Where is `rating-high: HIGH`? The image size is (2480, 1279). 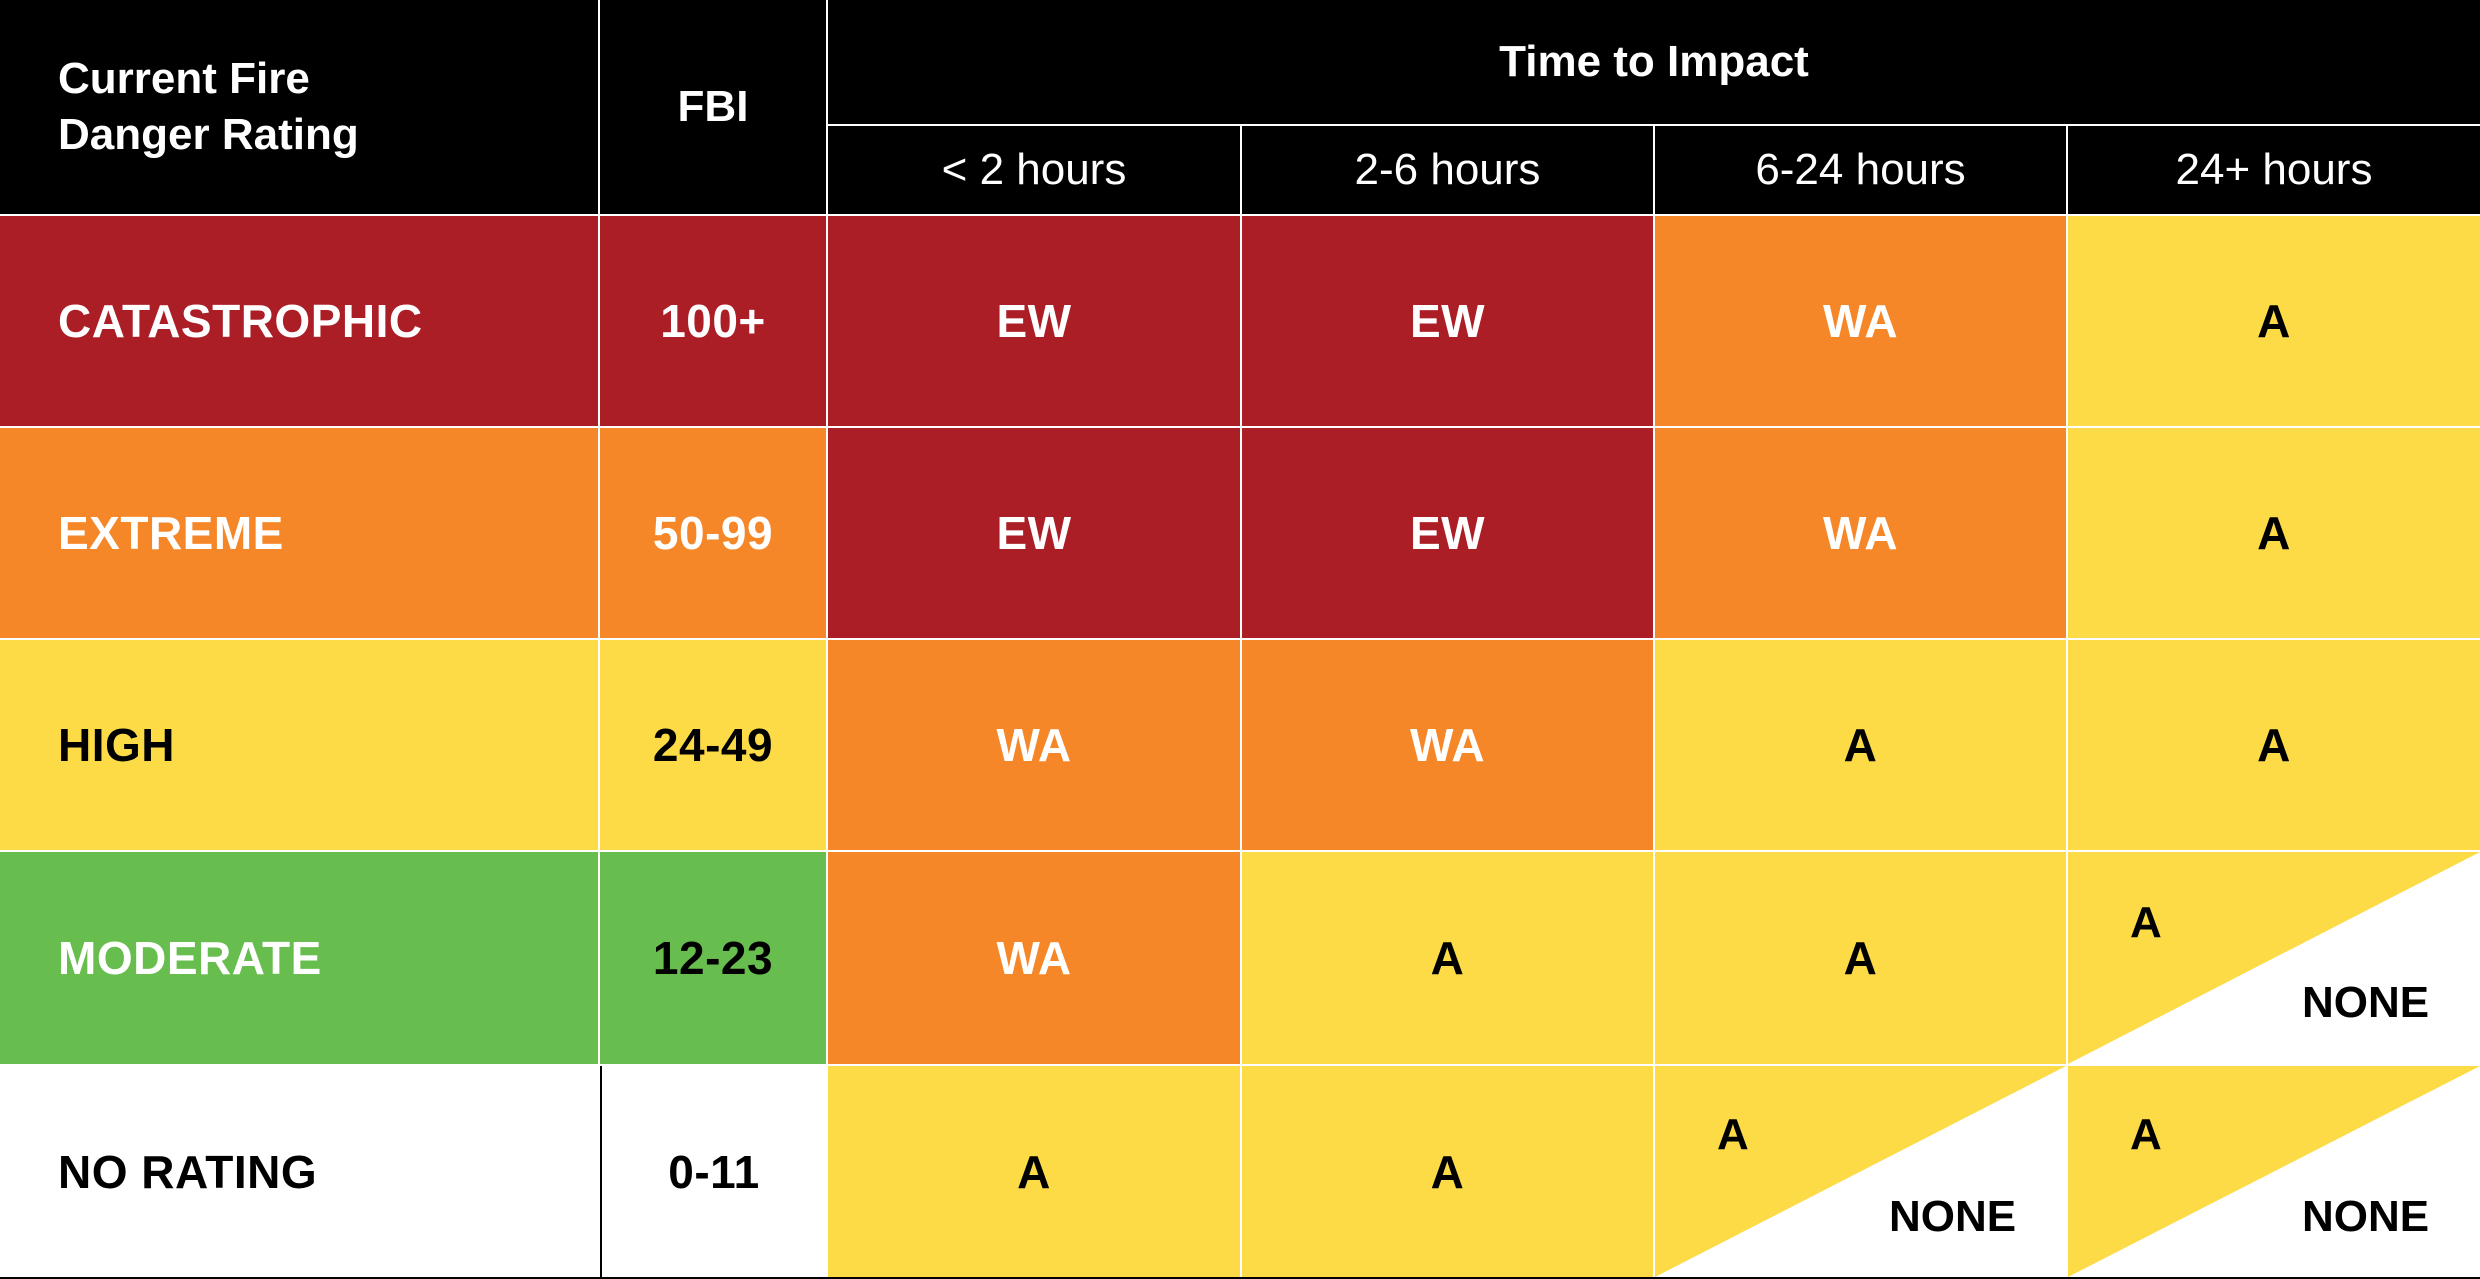
rating-high: HIGH is located at coordinates (299, 745).